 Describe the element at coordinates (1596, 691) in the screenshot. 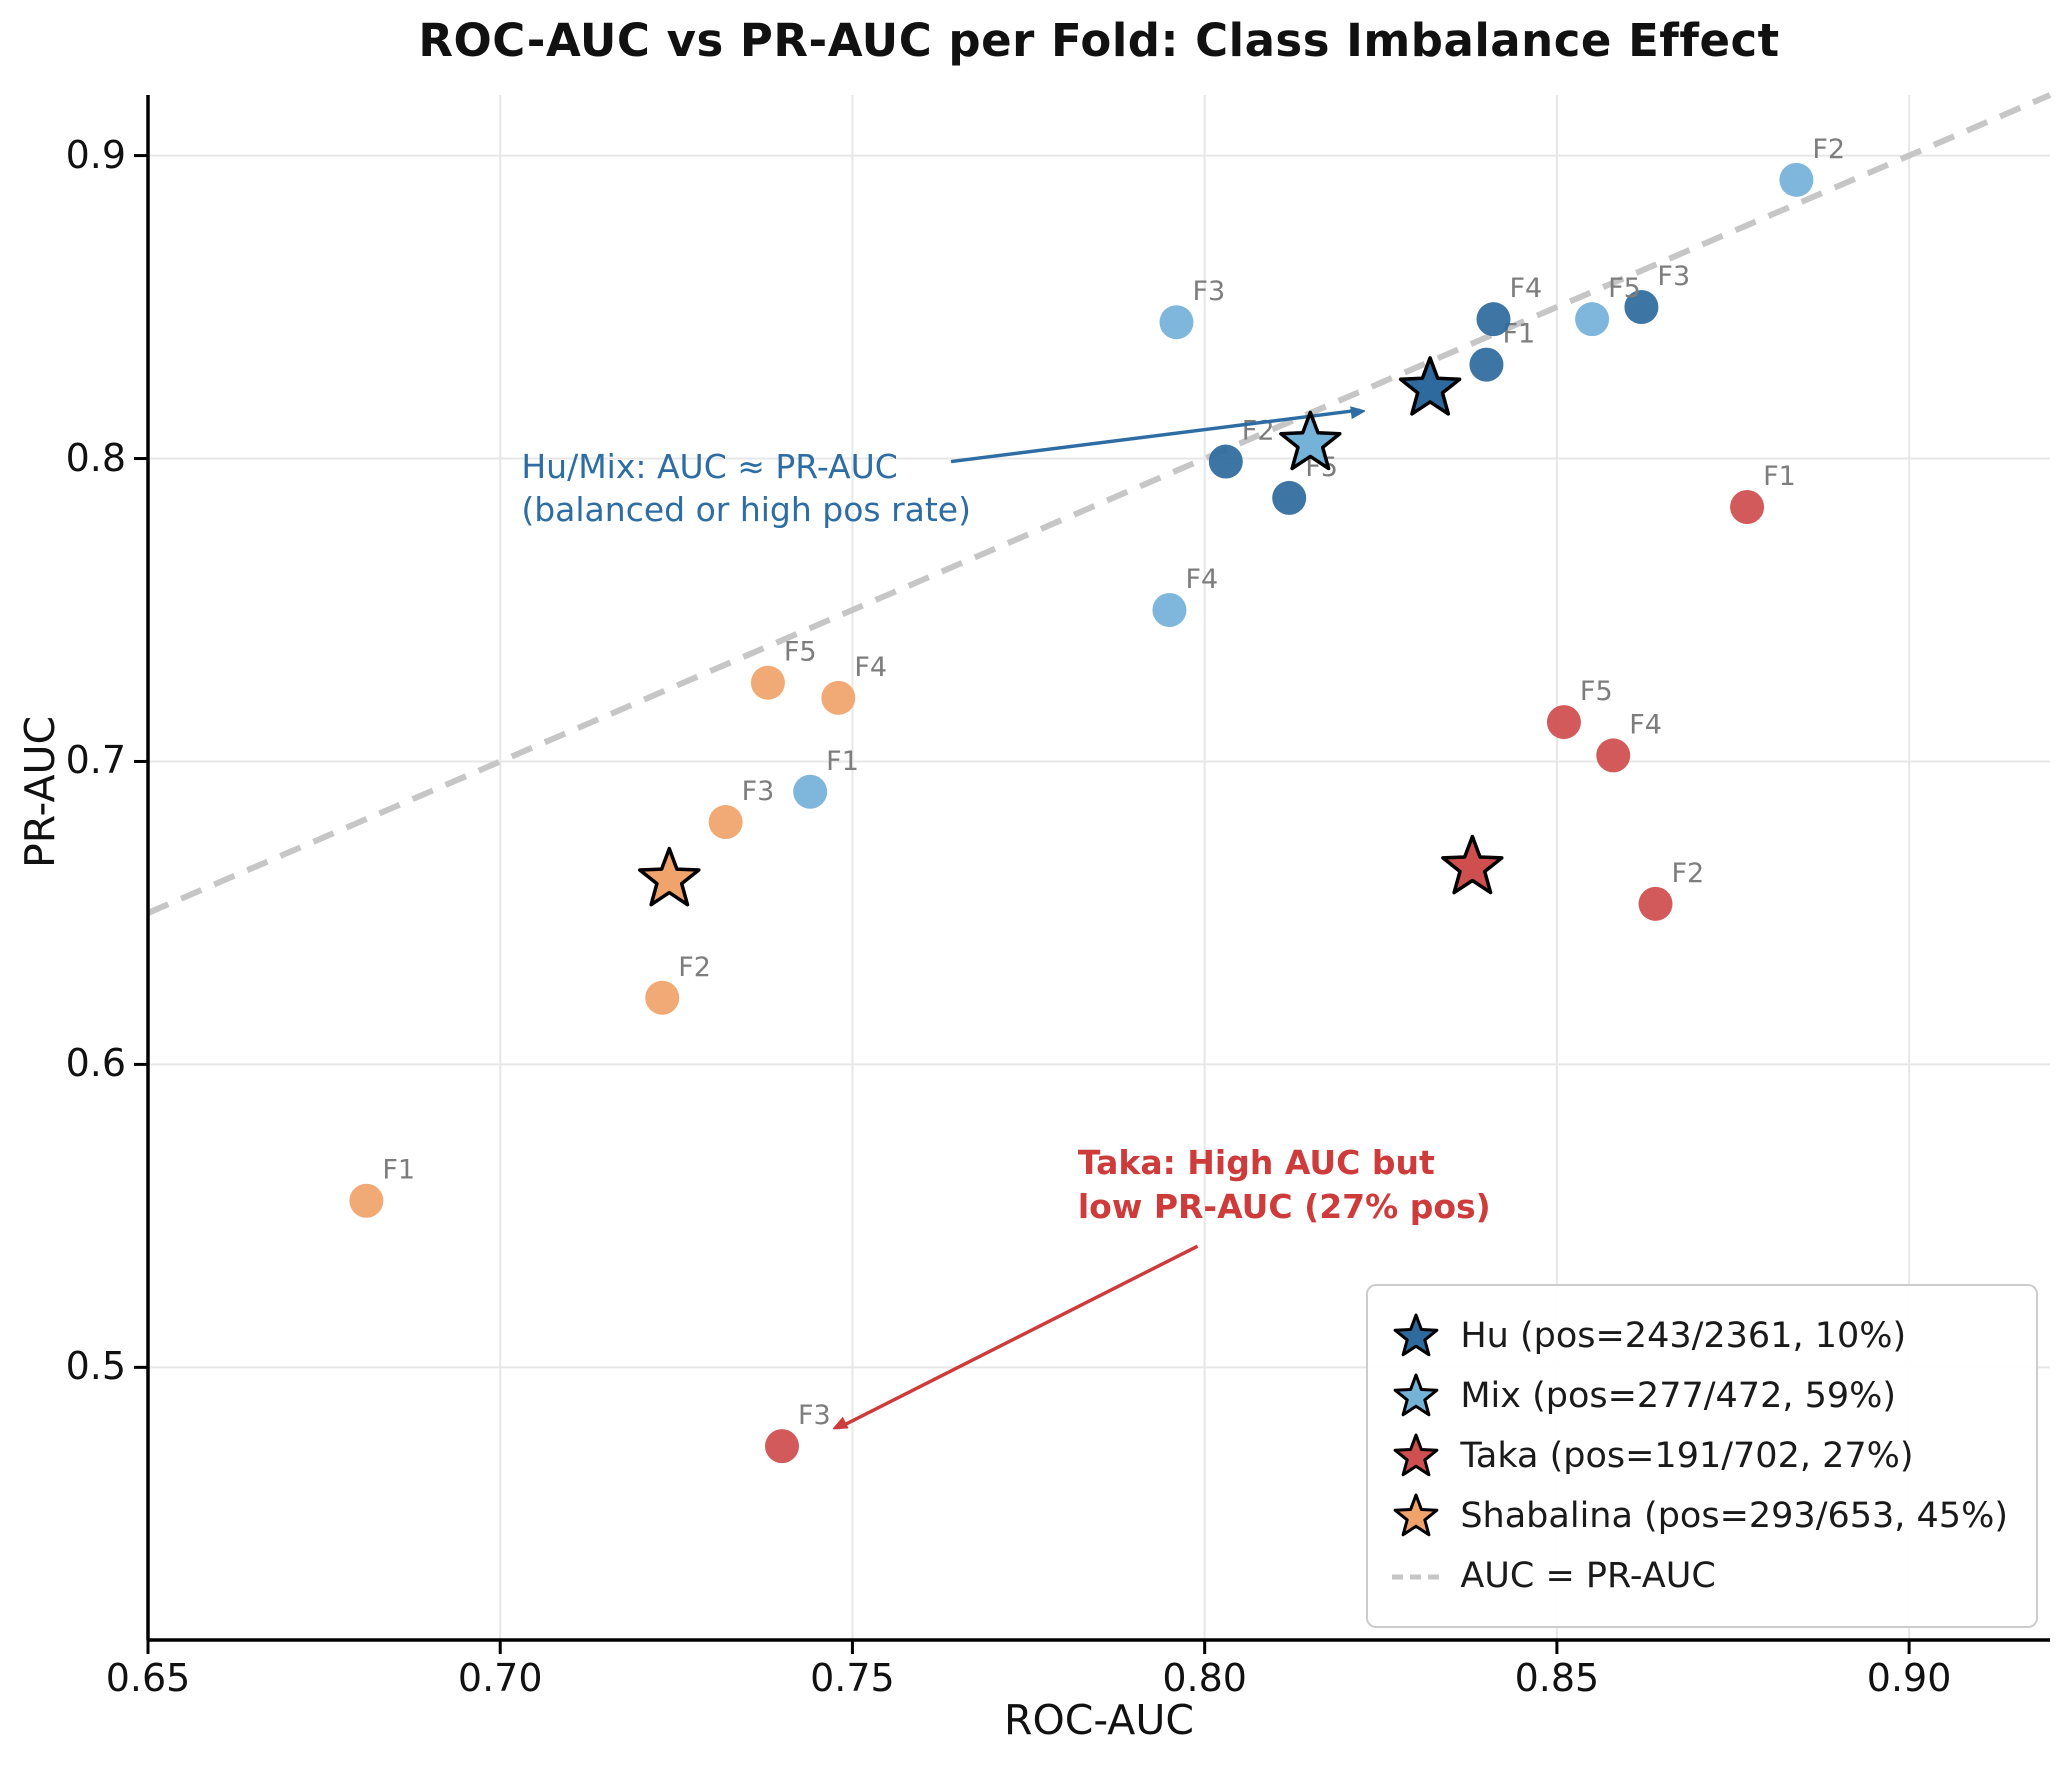

I see `fold-label-taka-f5: F5` at that location.